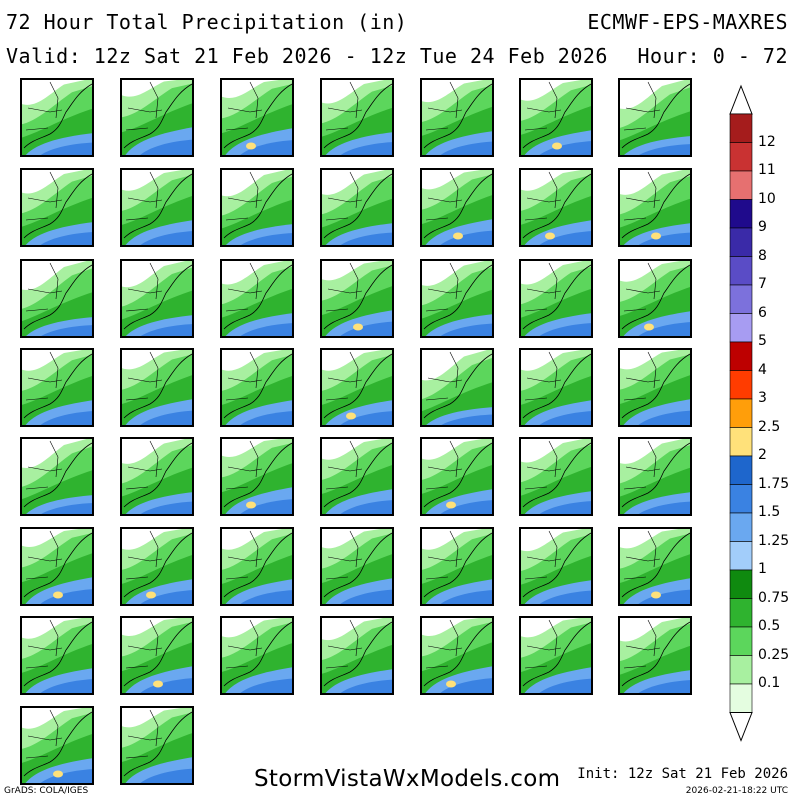  Describe the element at coordinates (736, 791) in the screenshot. I see `generated-timestamp: 2026-02-21-18:22 UTC` at that location.